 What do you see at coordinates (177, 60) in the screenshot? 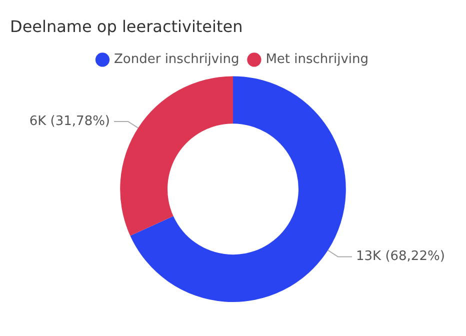
I see `legend-label: Zonder inschrijving` at bounding box center [177, 60].